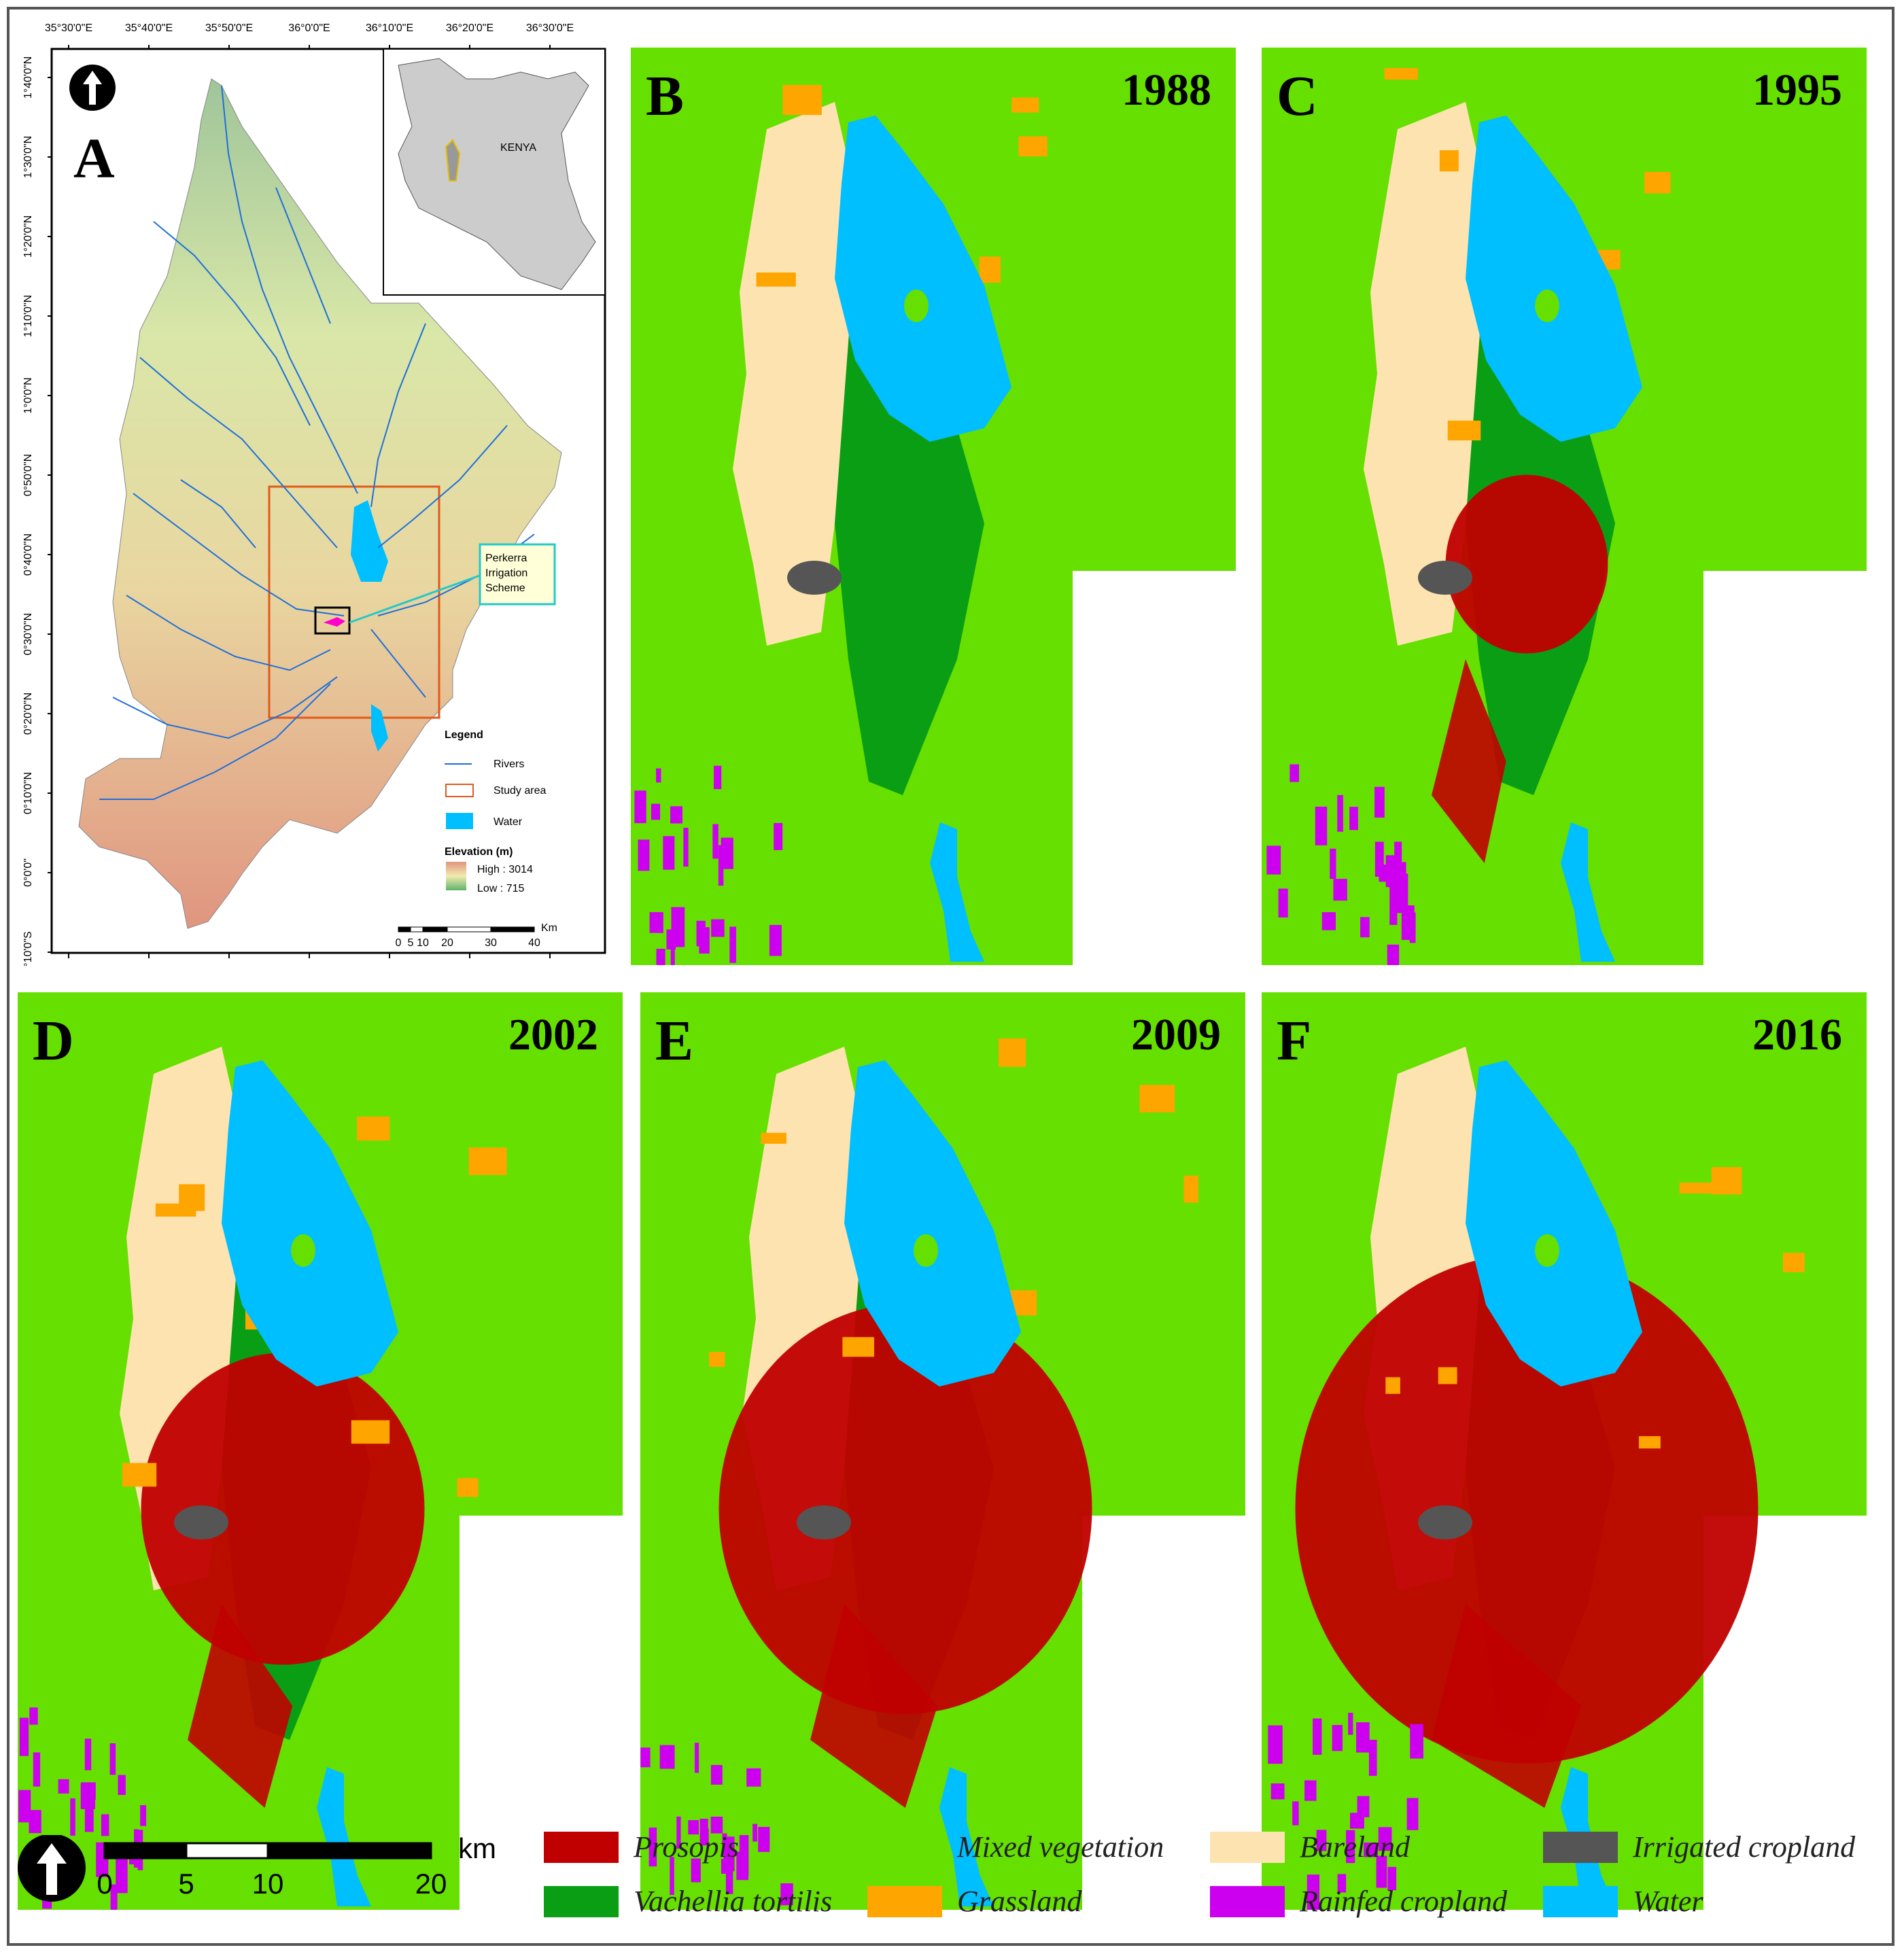 This screenshot has width=1904, height=1954. I want to click on elevation-low: Low : 715, so click(501, 888).